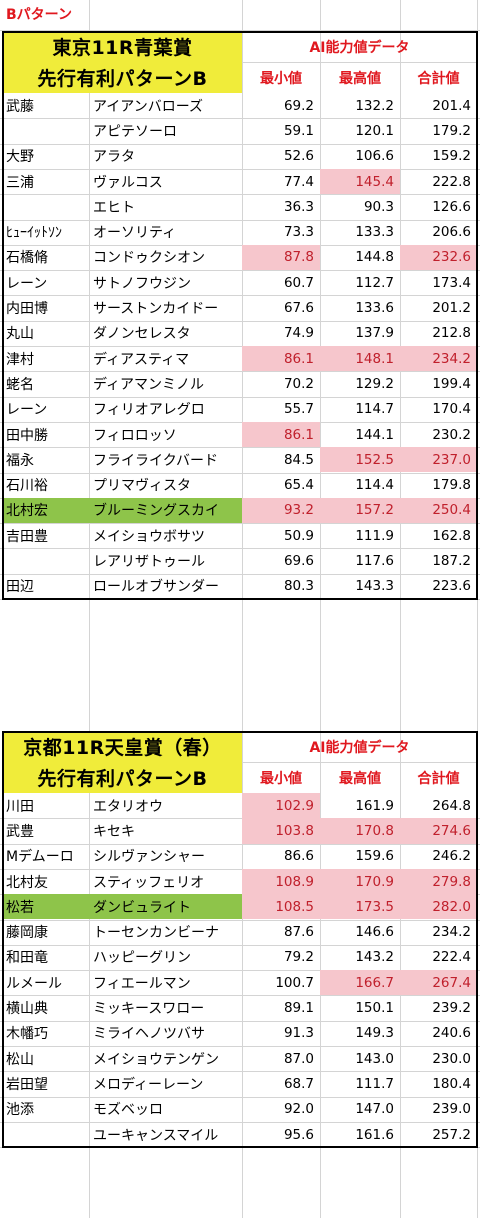 Image resolution: width=480 pixels, height=1218 pixels. What do you see at coordinates (20, 1110) in the screenshot?
I see `jockey-name: 池添` at bounding box center [20, 1110].